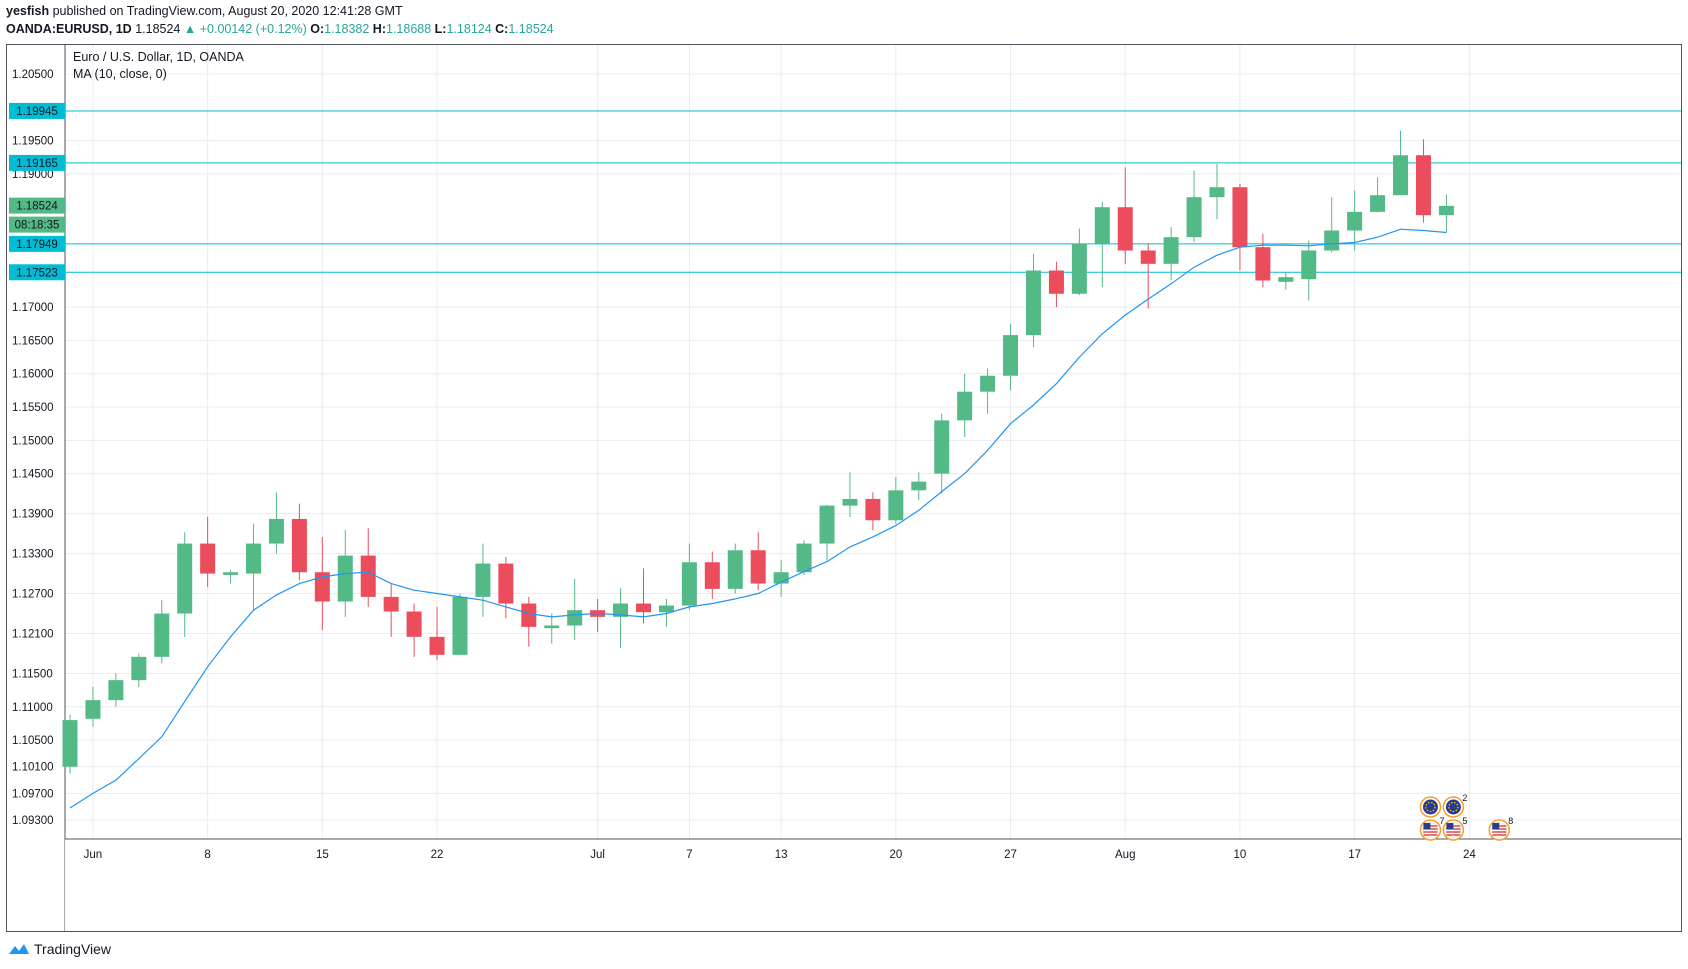  What do you see at coordinates (1430, 807) in the screenshot?
I see `eu-flag-stars` at bounding box center [1430, 807].